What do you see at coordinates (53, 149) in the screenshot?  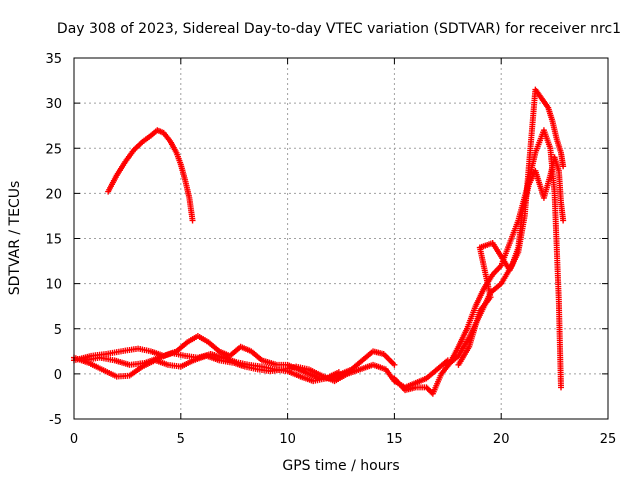 I see `y-tick-label: 25` at bounding box center [53, 149].